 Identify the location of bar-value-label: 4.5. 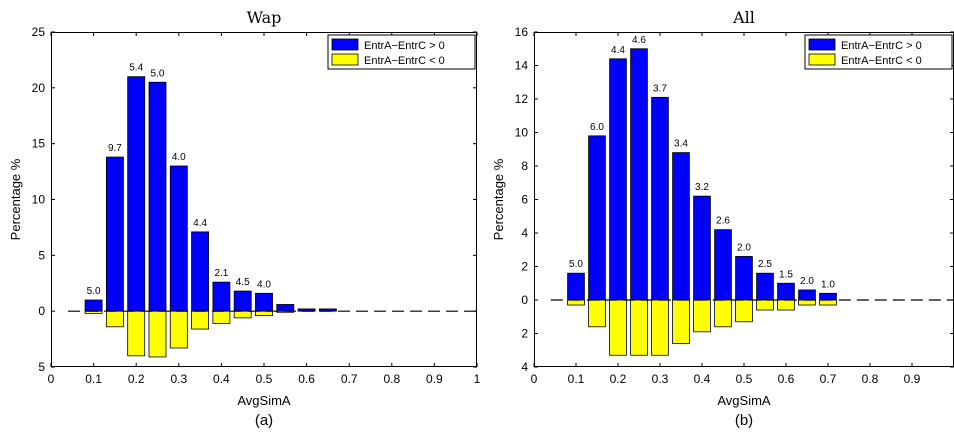
(243, 282).